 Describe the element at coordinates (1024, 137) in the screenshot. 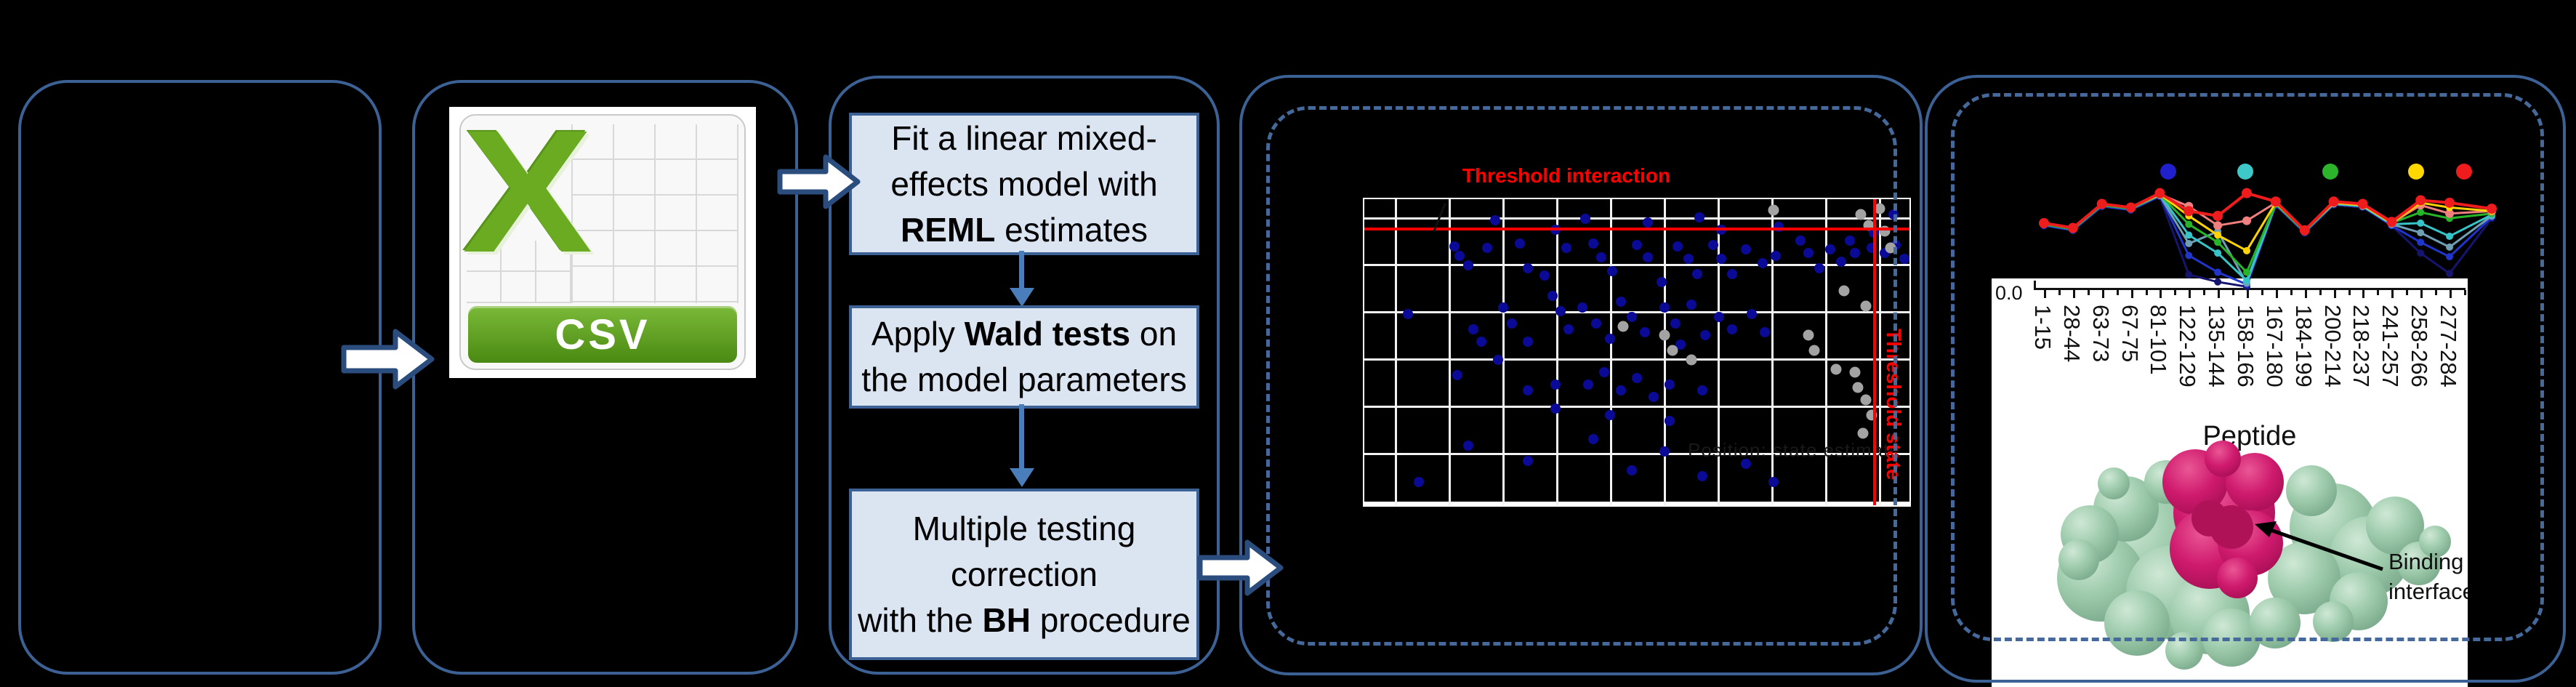

I see `flow-box-line: Fit a linear mixed-` at that location.